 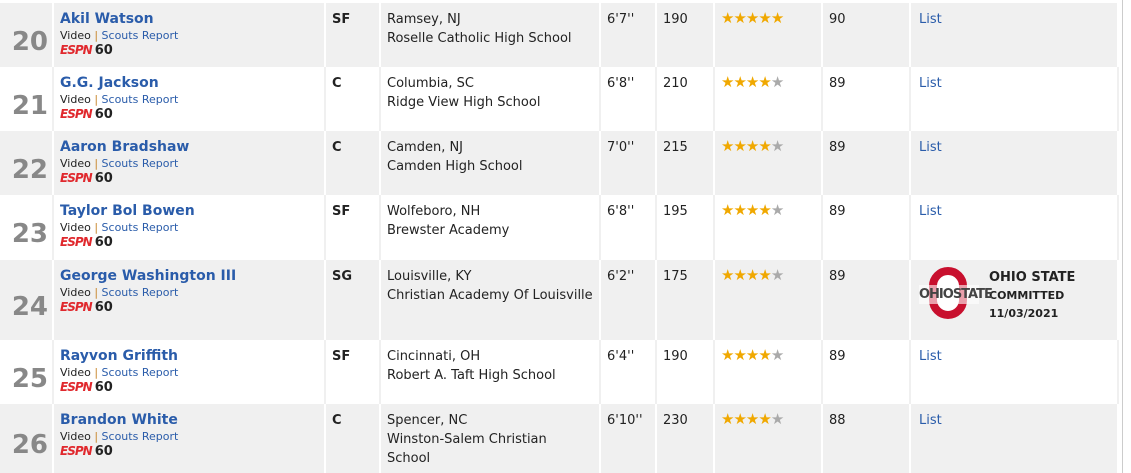 What do you see at coordinates (27, 35) in the screenshot?
I see `rank: 20` at bounding box center [27, 35].